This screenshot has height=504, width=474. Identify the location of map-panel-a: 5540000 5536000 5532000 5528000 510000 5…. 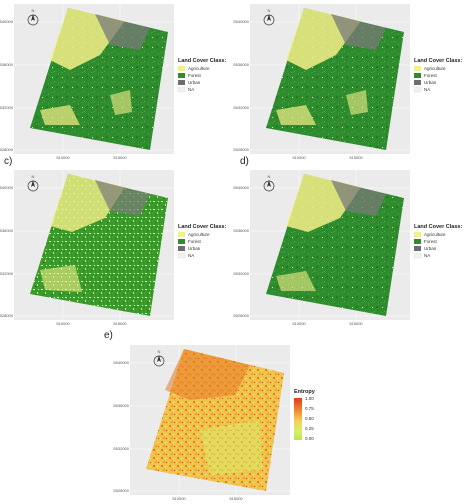
(113, 82).